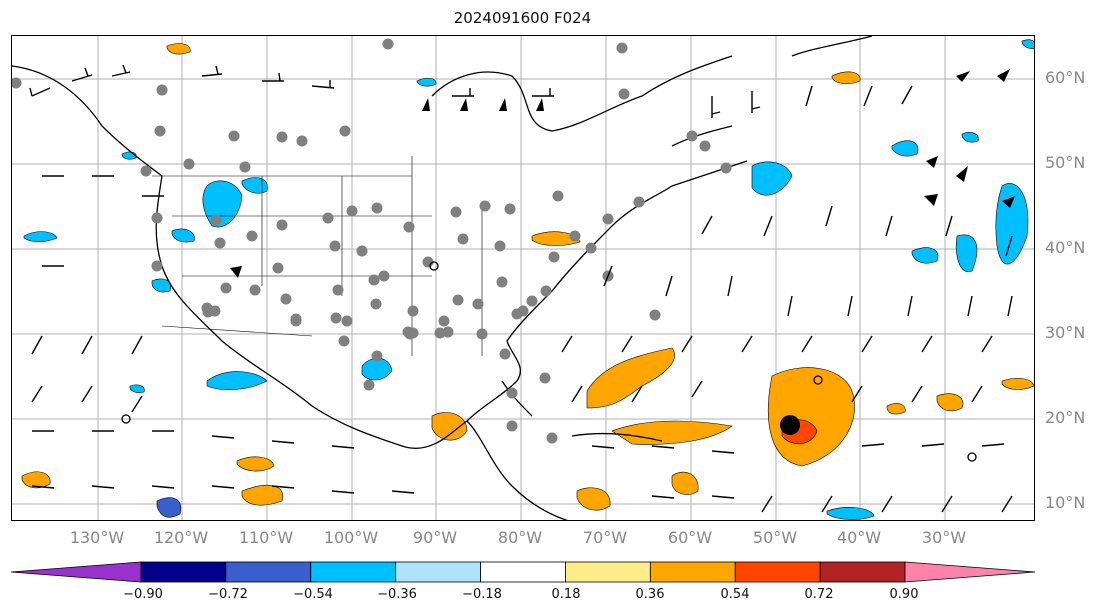  Describe the element at coordinates (775, 537) in the screenshot. I see `lon-label-50w: 50°W` at that location.